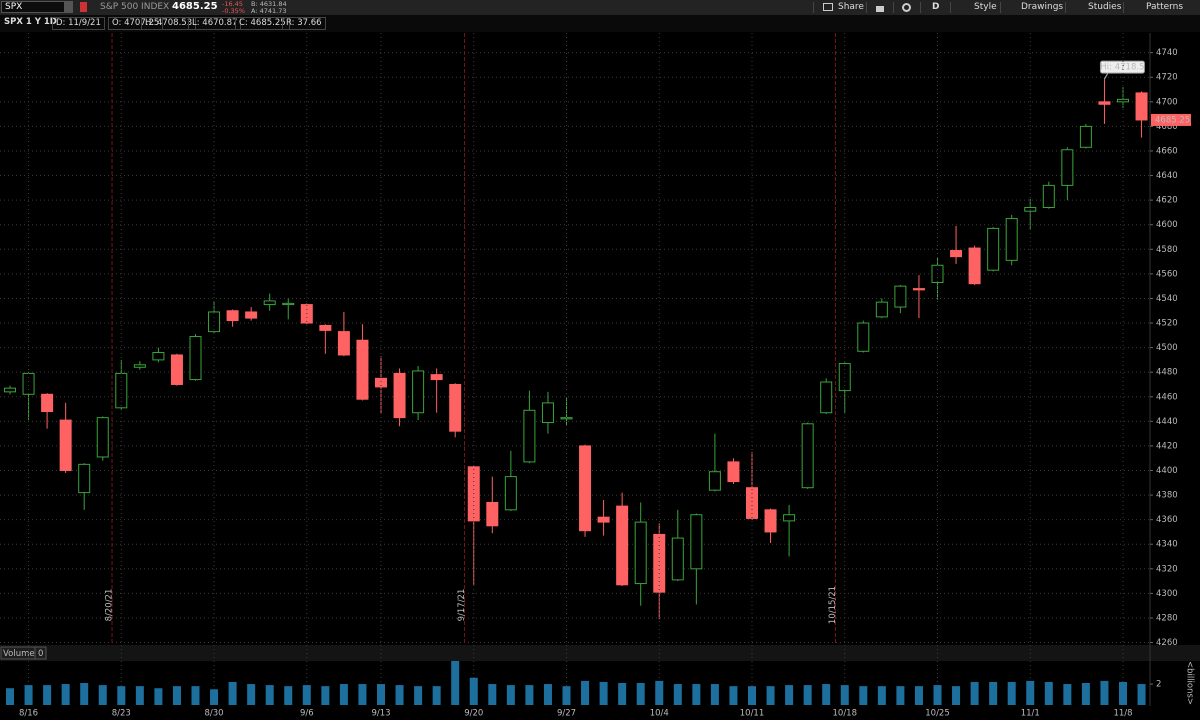  What do you see at coordinates (936, 7) in the screenshot?
I see `period-button: D` at bounding box center [936, 7].